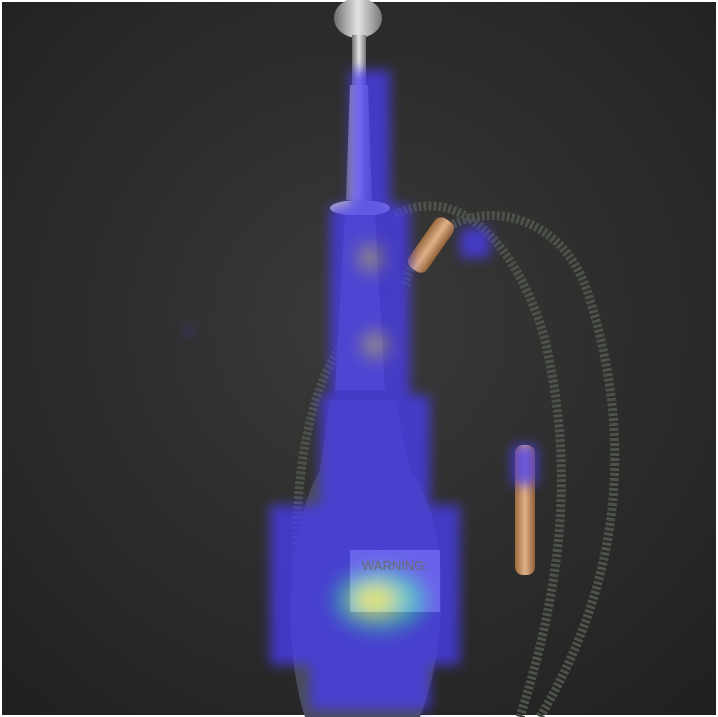 The height and width of the screenshot is (717, 718). Describe the element at coordinates (431, 245) in the screenshot. I see `handle` at that location.